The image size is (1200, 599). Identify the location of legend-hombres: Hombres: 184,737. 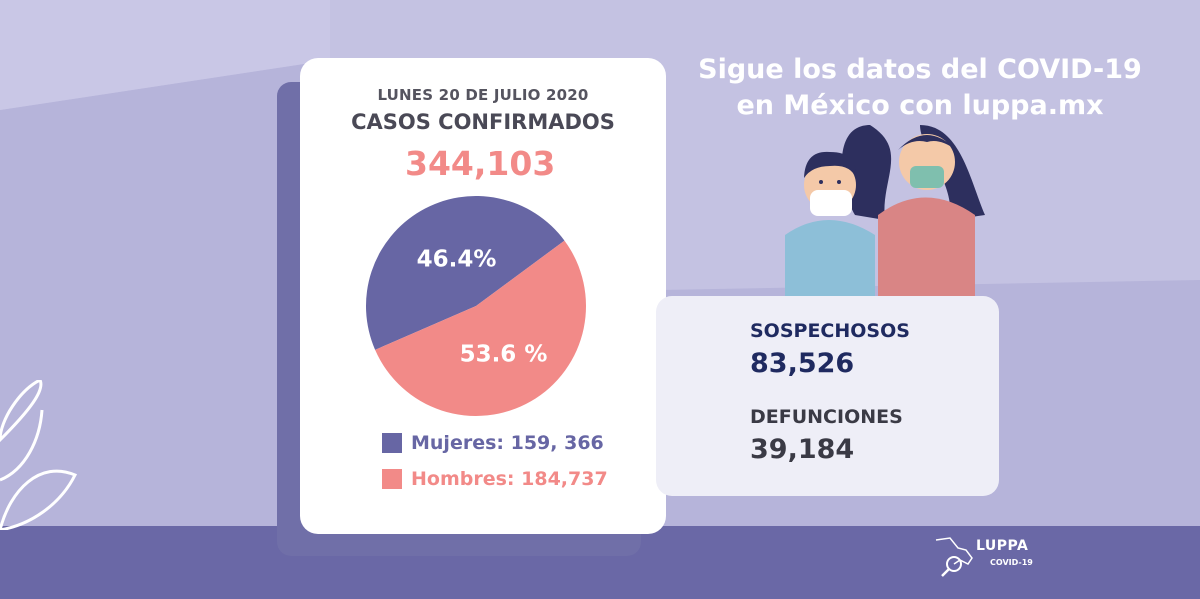
(495, 479).